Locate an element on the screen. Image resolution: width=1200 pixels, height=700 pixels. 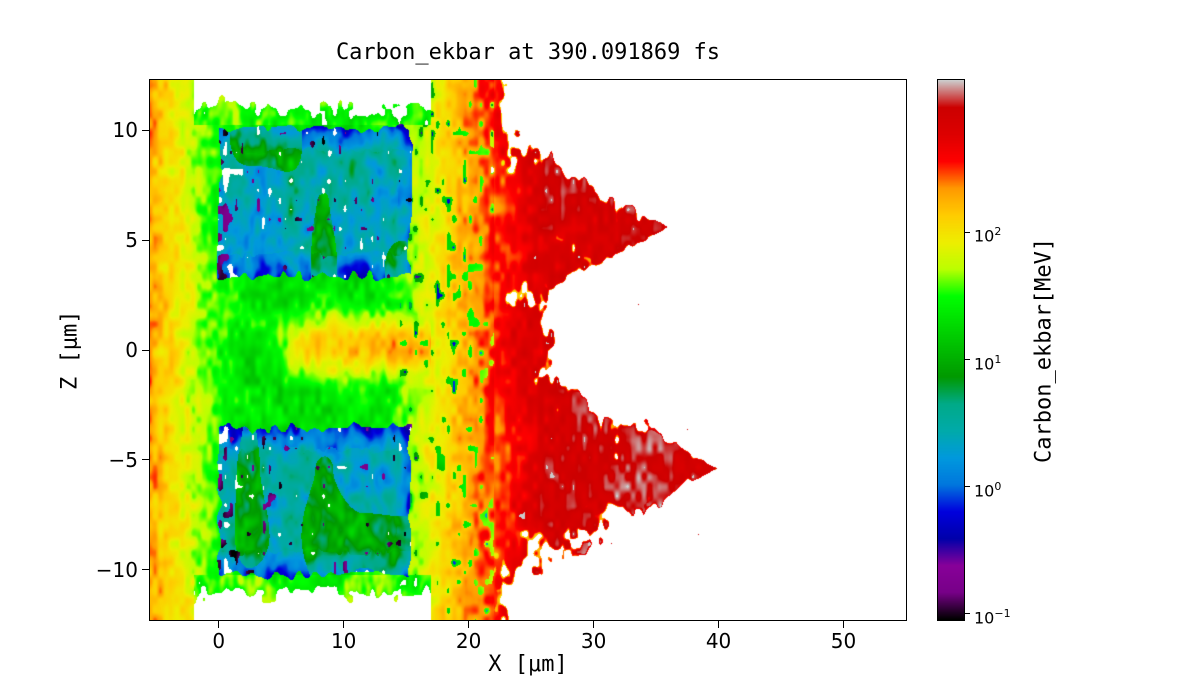
colorbar-tick-label: 10² is located at coordinates (988, 233).